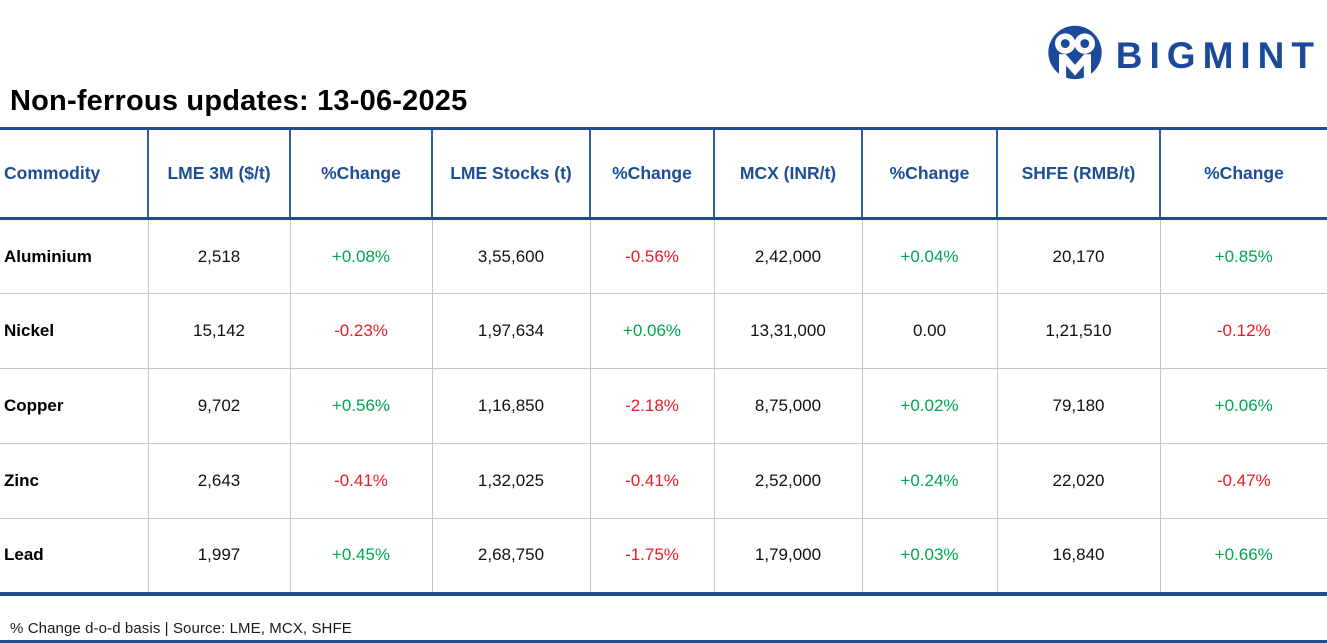 This screenshot has width=1327, height=643. Describe the element at coordinates (218, 481) in the screenshot. I see `value-cell: 2,643` at that location.